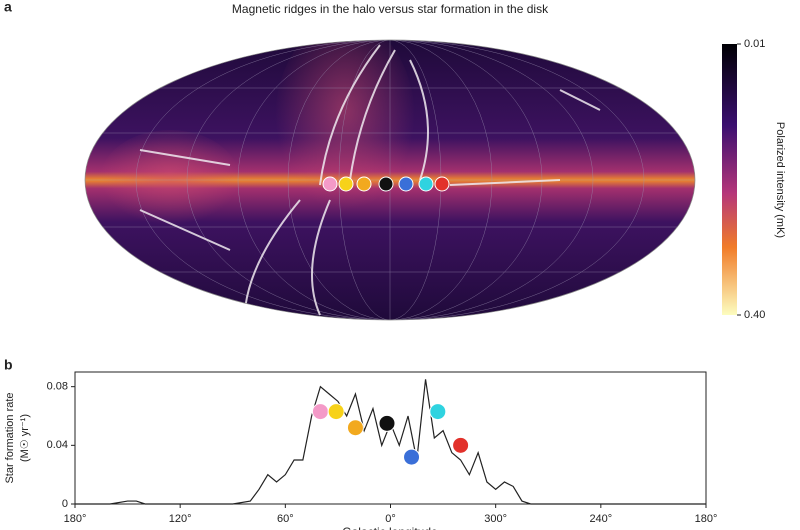 This screenshot has width=800, height=530. Describe the element at coordinates (600, 519) in the screenshot. I see `x-tick-label: 240°` at that location.